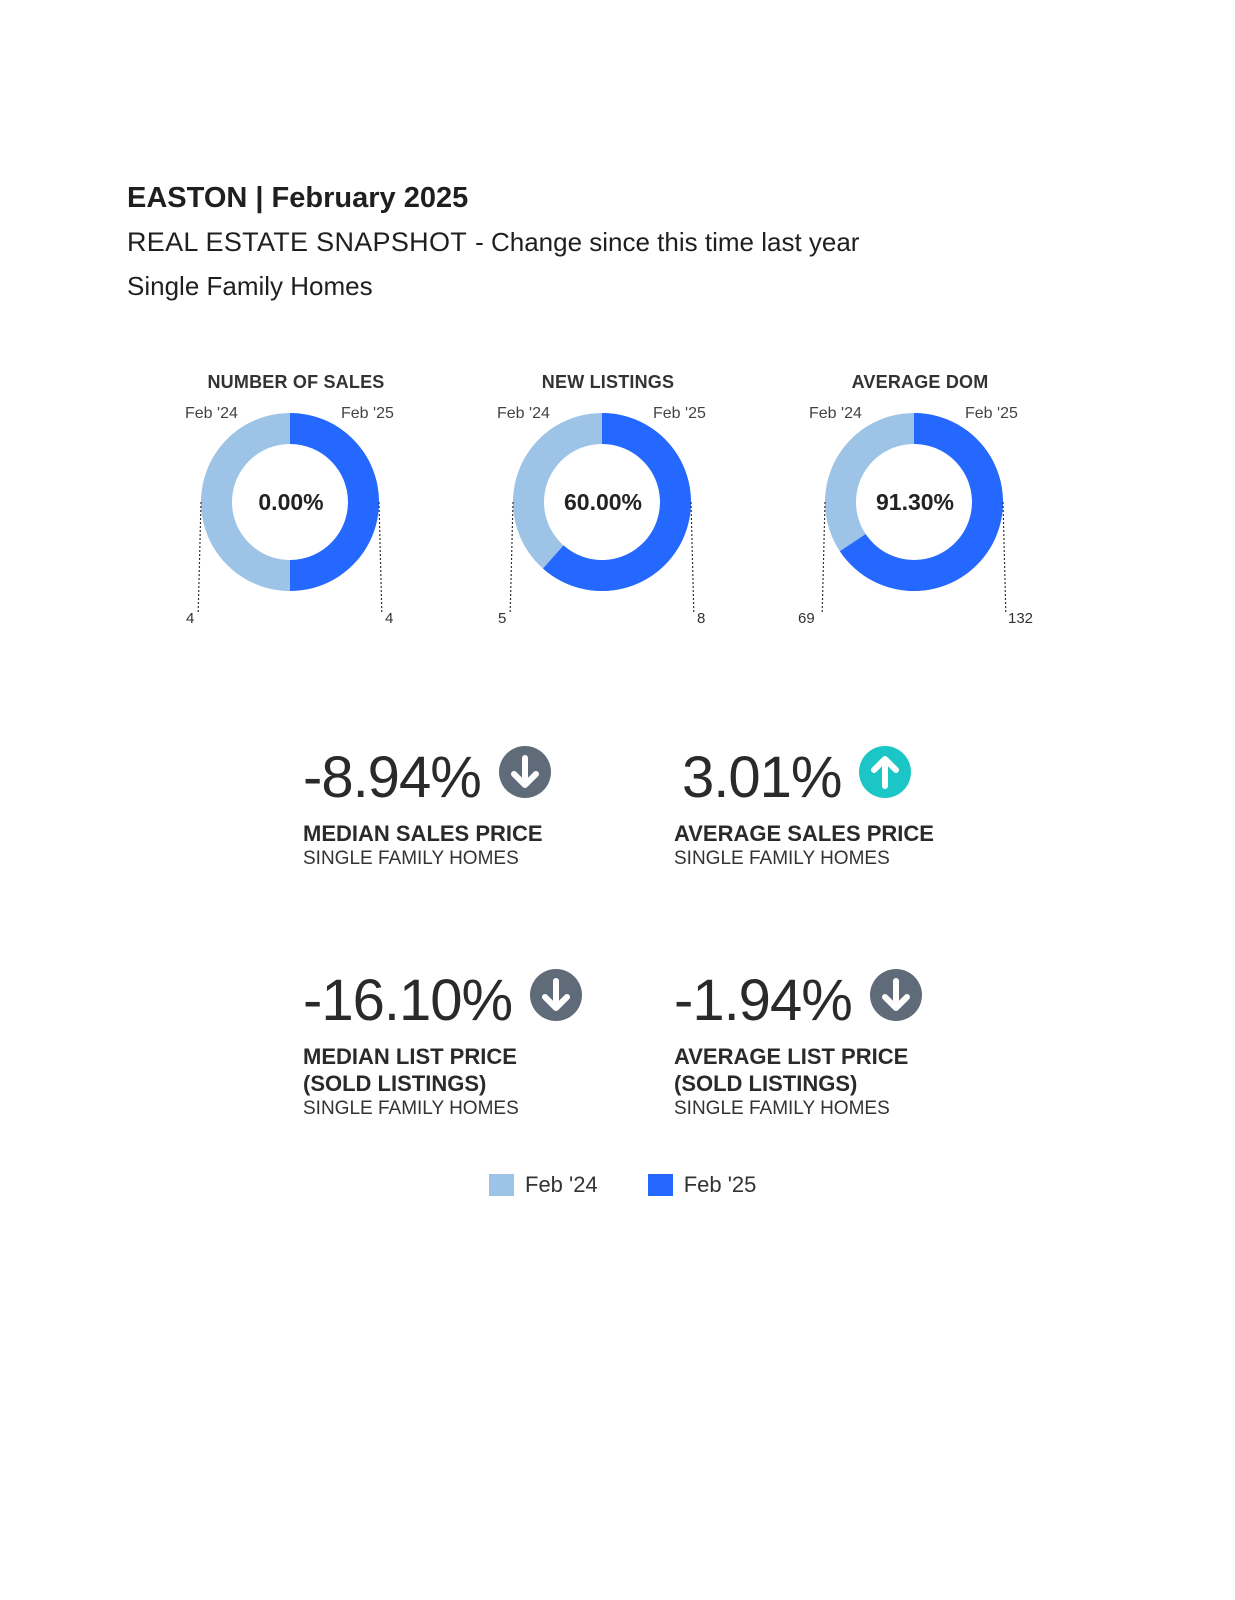 The width and height of the screenshot is (1235, 1600). Describe the element at coordinates (762, 777) in the screenshot. I see `kpi-value: 3.01%` at that location.